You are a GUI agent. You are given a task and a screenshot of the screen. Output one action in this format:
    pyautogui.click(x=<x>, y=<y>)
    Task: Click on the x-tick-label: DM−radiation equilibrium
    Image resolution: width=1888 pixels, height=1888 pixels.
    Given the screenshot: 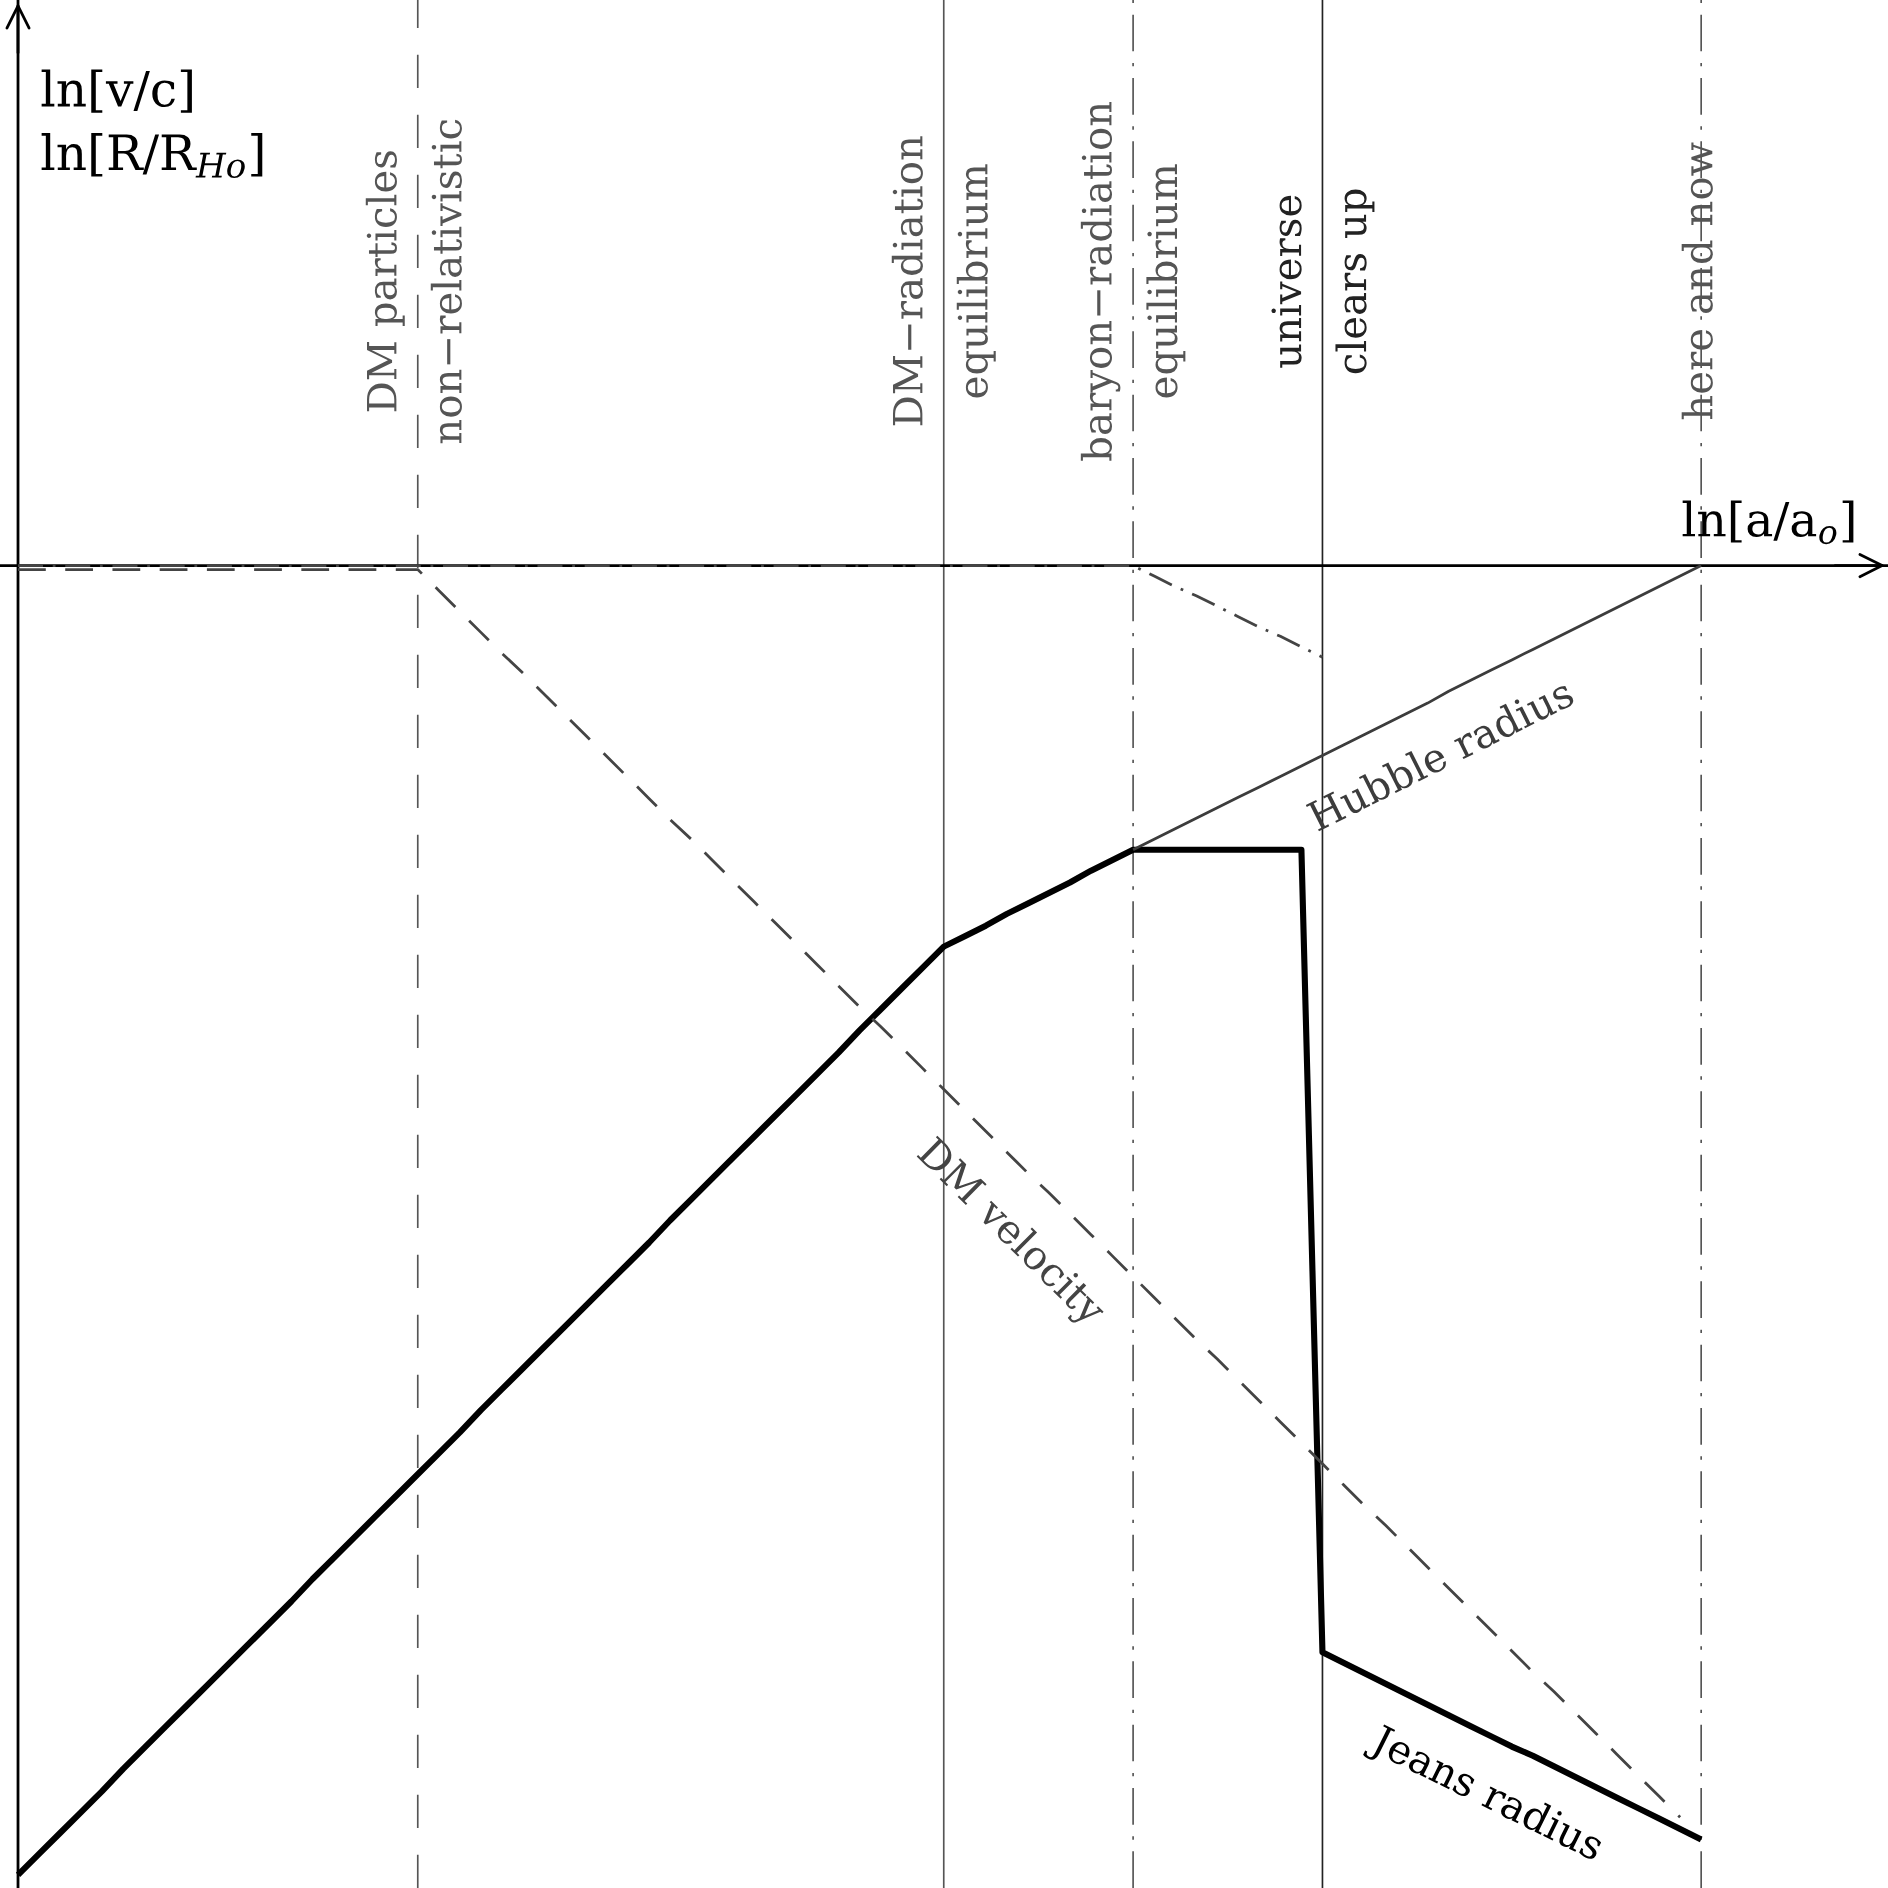 What is the action you would take?
    pyautogui.click(x=943, y=281)
    